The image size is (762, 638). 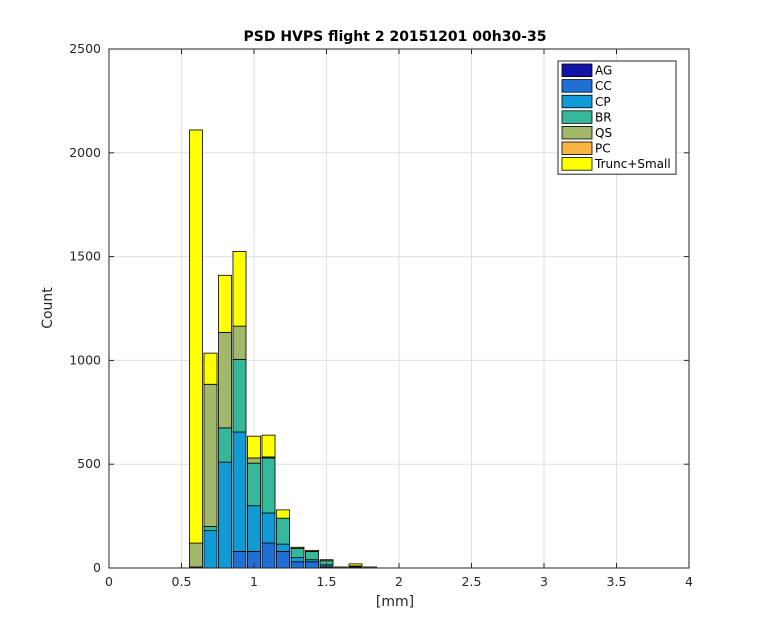 I want to click on y-axis-label: Count, so click(x=48, y=308).